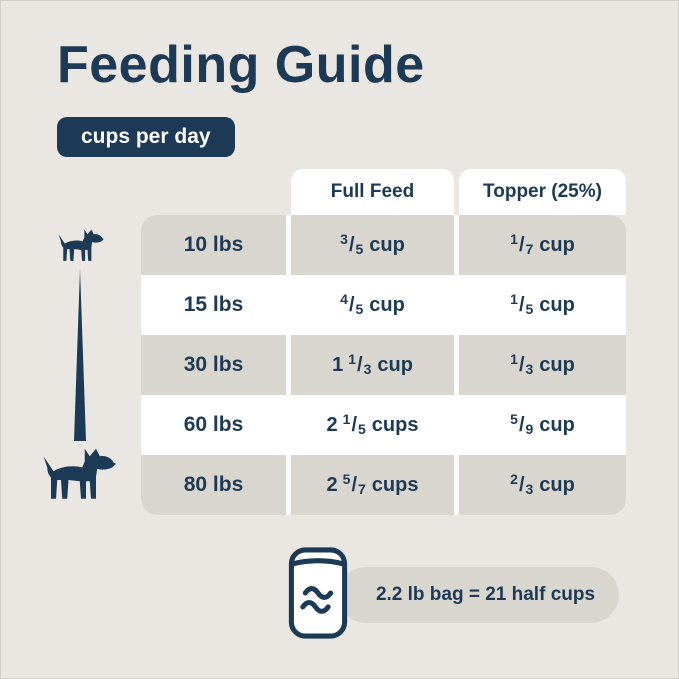  What do you see at coordinates (514, 479) in the screenshot?
I see `fraction-numerator: 2` at bounding box center [514, 479].